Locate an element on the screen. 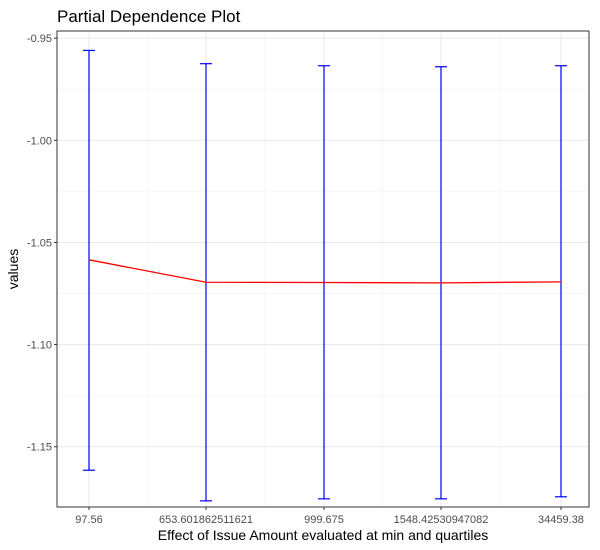 The image size is (600, 550). y-tick-label: -1.10 is located at coordinates (39, 346).